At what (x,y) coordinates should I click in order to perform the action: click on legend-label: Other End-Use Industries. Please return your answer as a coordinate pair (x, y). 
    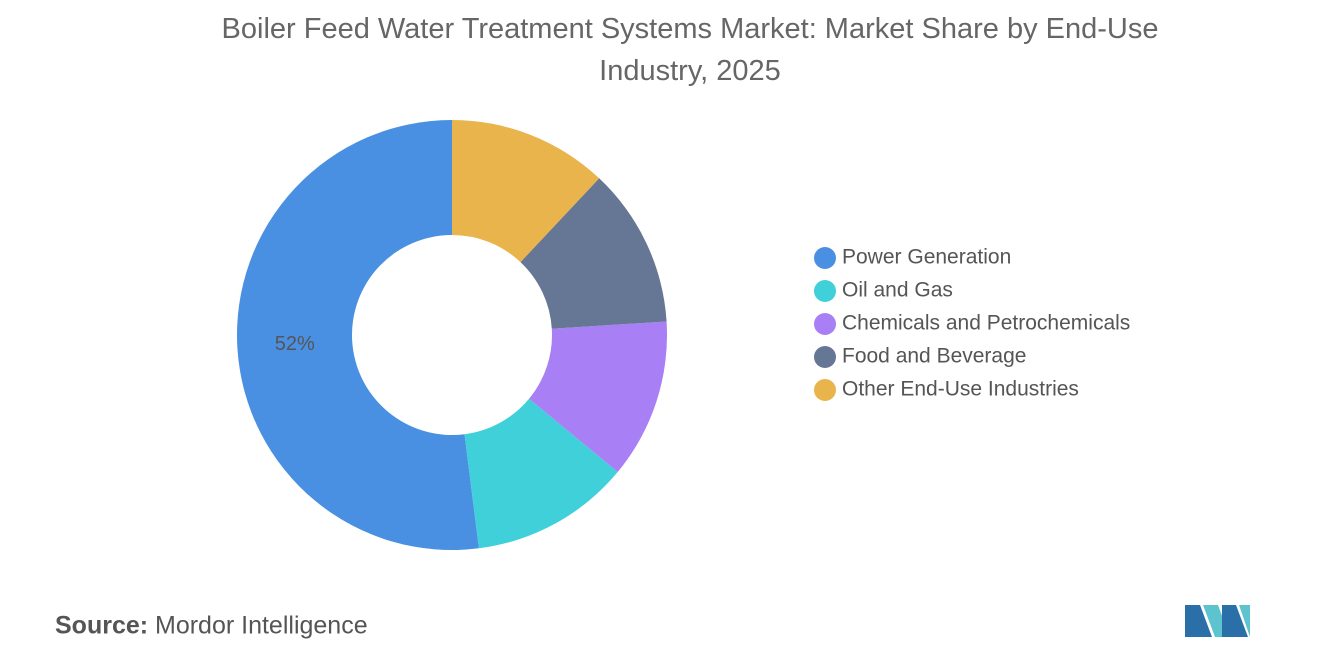
    Looking at the image, I should click on (960, 389).